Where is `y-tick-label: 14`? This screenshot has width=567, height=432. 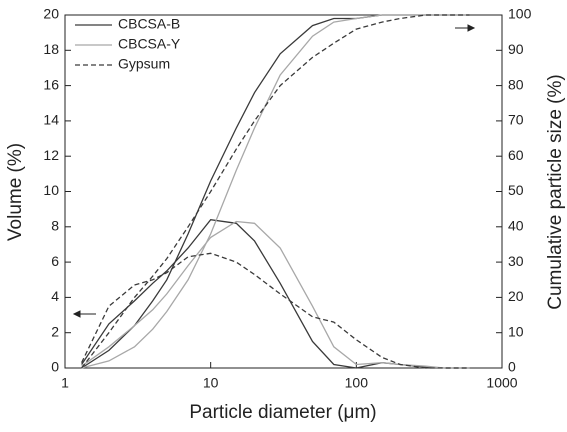
y-tick-label: 14 is located at coordinates (51, 120).